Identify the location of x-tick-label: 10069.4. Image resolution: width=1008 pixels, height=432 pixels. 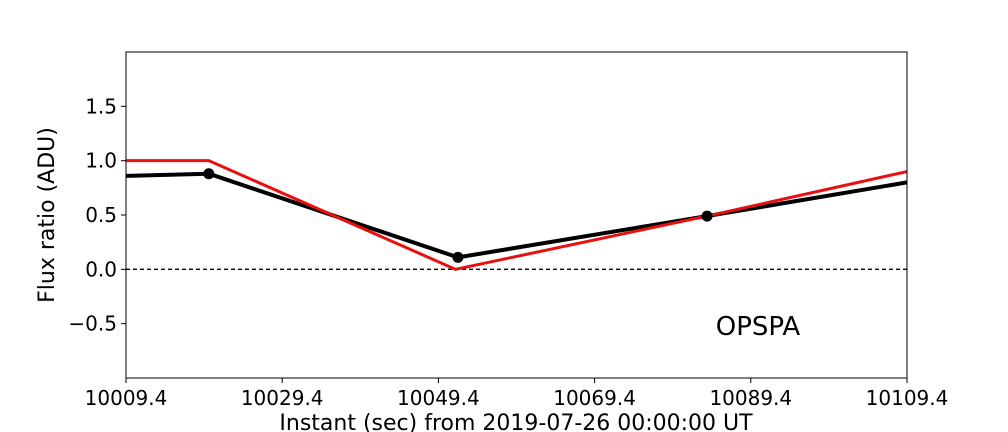
(594, 398).